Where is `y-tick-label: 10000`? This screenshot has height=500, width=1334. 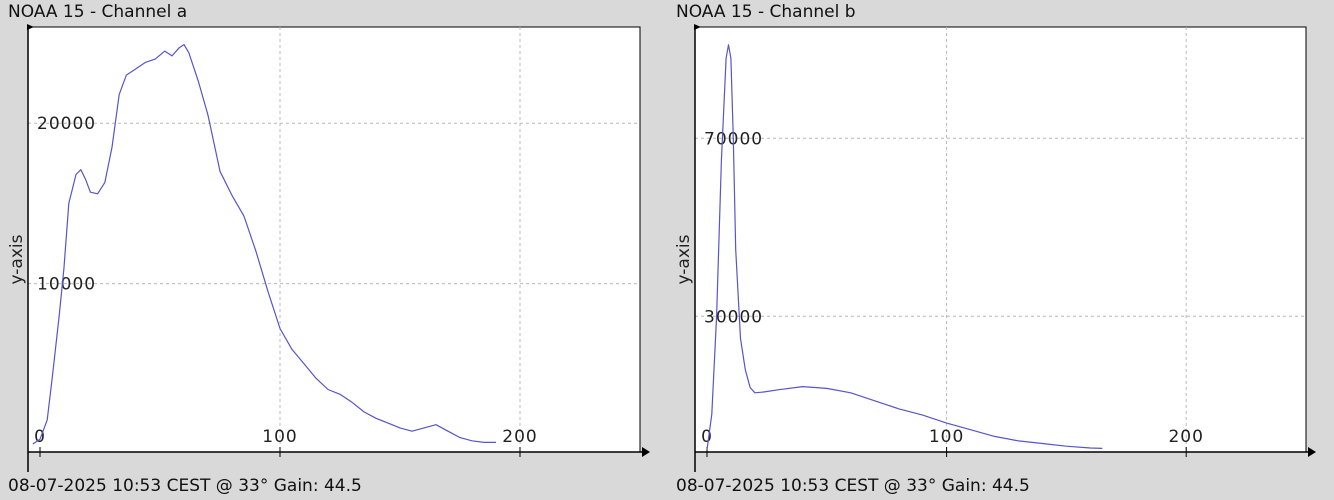 y-tick-label: 10000 is located at coordinates (66, 285).